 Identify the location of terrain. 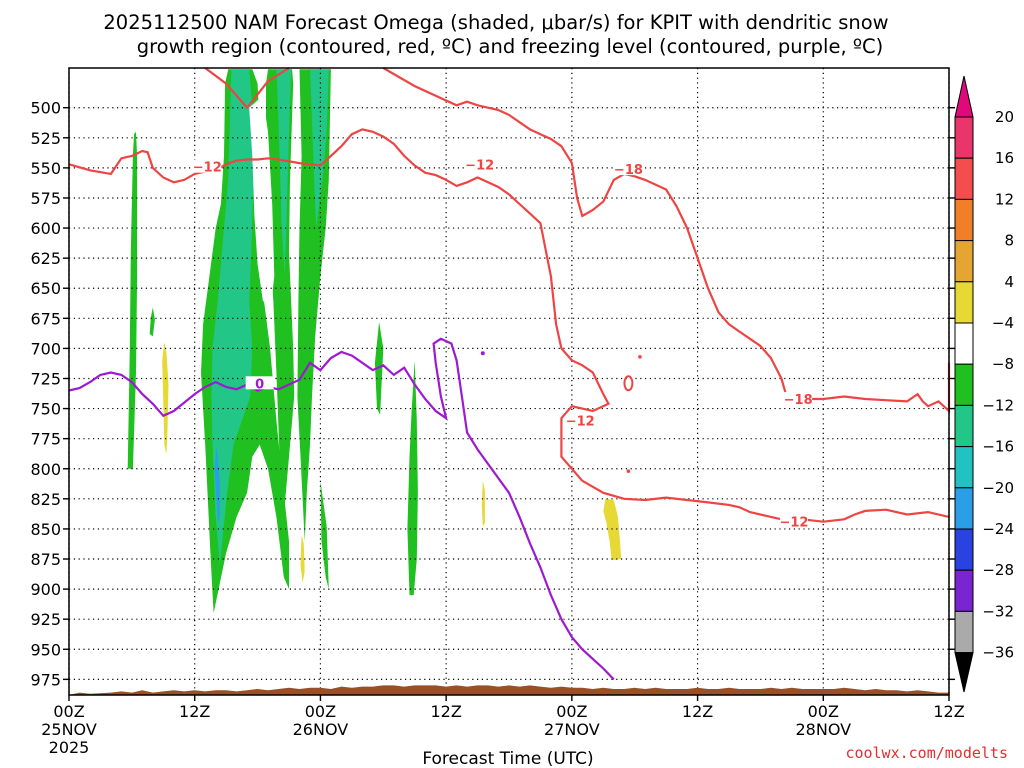
(509, 690).